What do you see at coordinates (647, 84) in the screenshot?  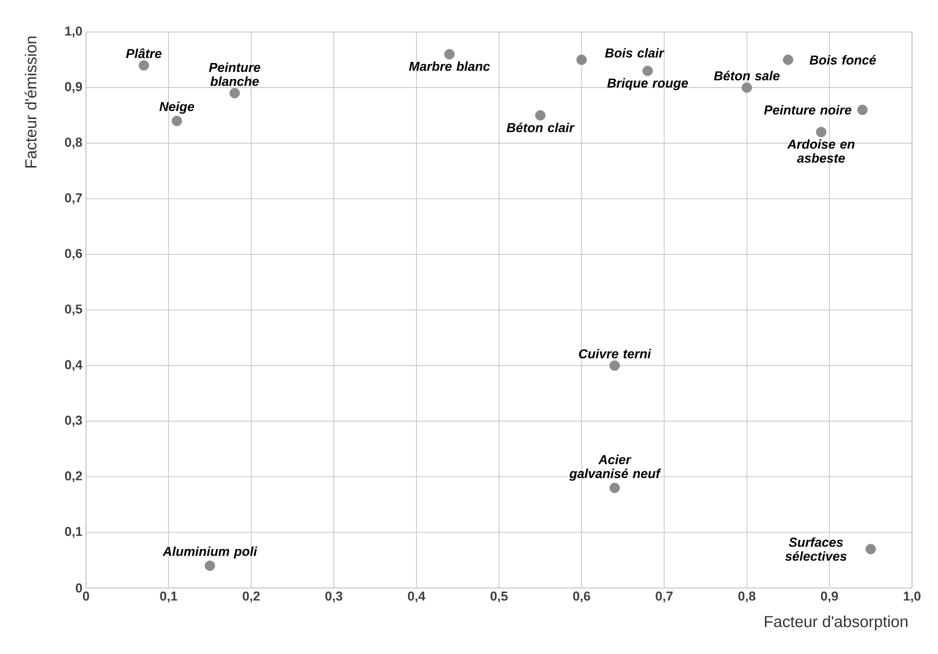 I see `annotation: Brique rouge` at bounding box center [647, 84].